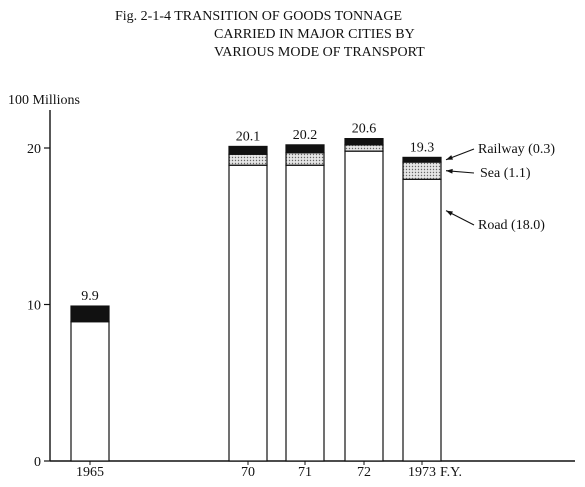  I want to click on x-tick-label: 1965, so click(90, 472).